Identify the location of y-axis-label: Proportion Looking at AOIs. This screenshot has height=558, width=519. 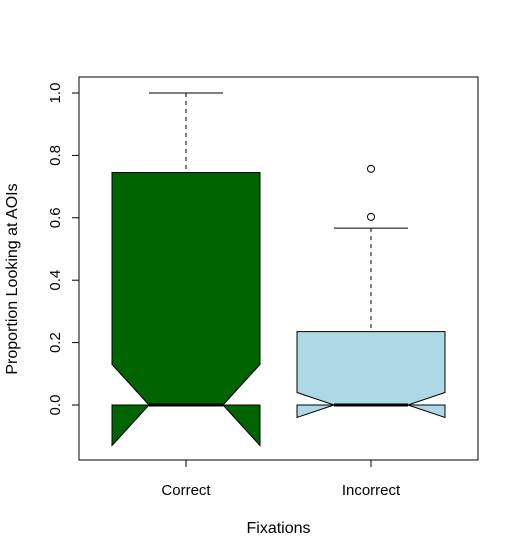
(12, 278).